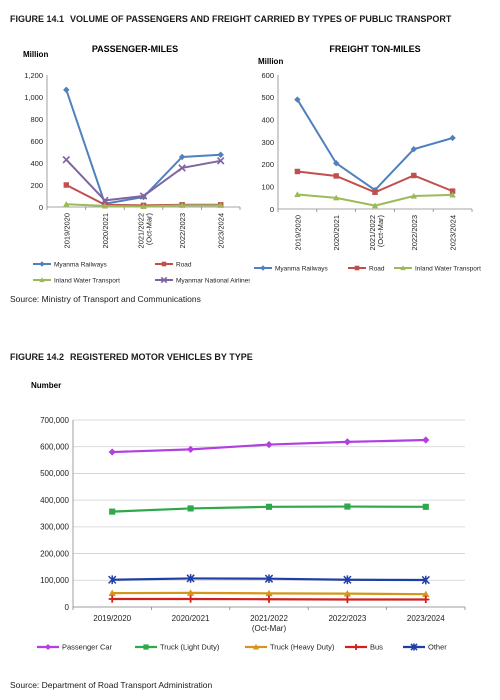  I want to click on legend-label: Truck (Light Duty), so click(190, 647).